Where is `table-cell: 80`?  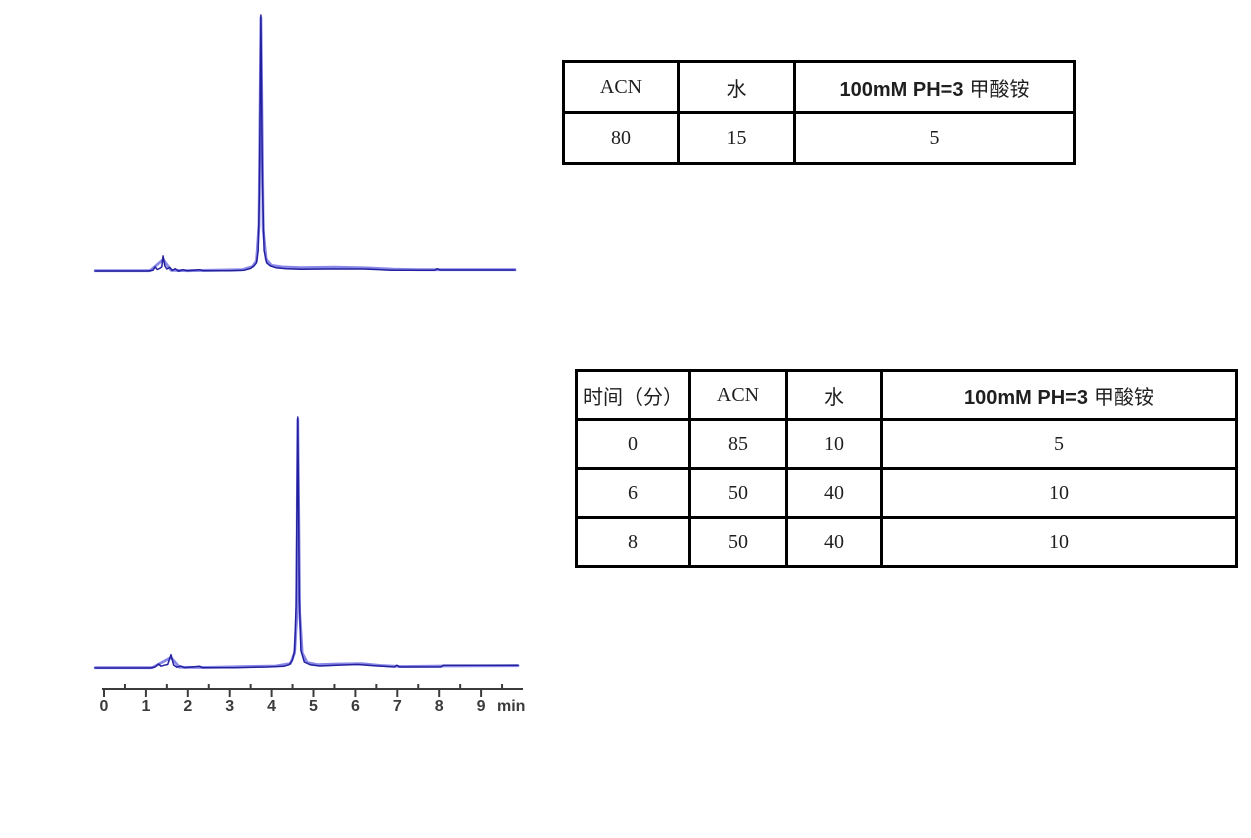 table-cell: 80 is located at coordinates (621, 138).